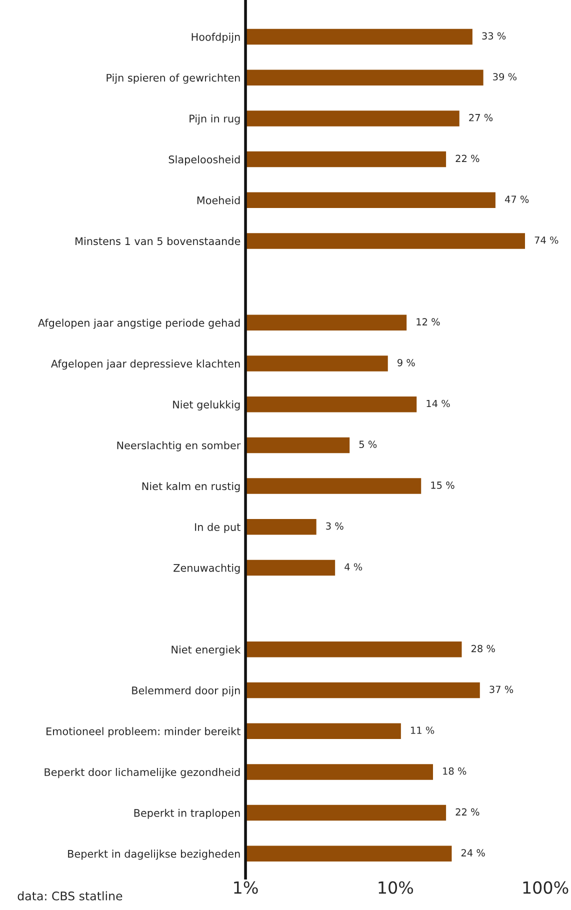 The width and height of the screenshot is (571, 910). What do you see at coordinates (545, 887) in the screenshot?
I see `x-tick-label: 100%` at bounding box center [545, 887].